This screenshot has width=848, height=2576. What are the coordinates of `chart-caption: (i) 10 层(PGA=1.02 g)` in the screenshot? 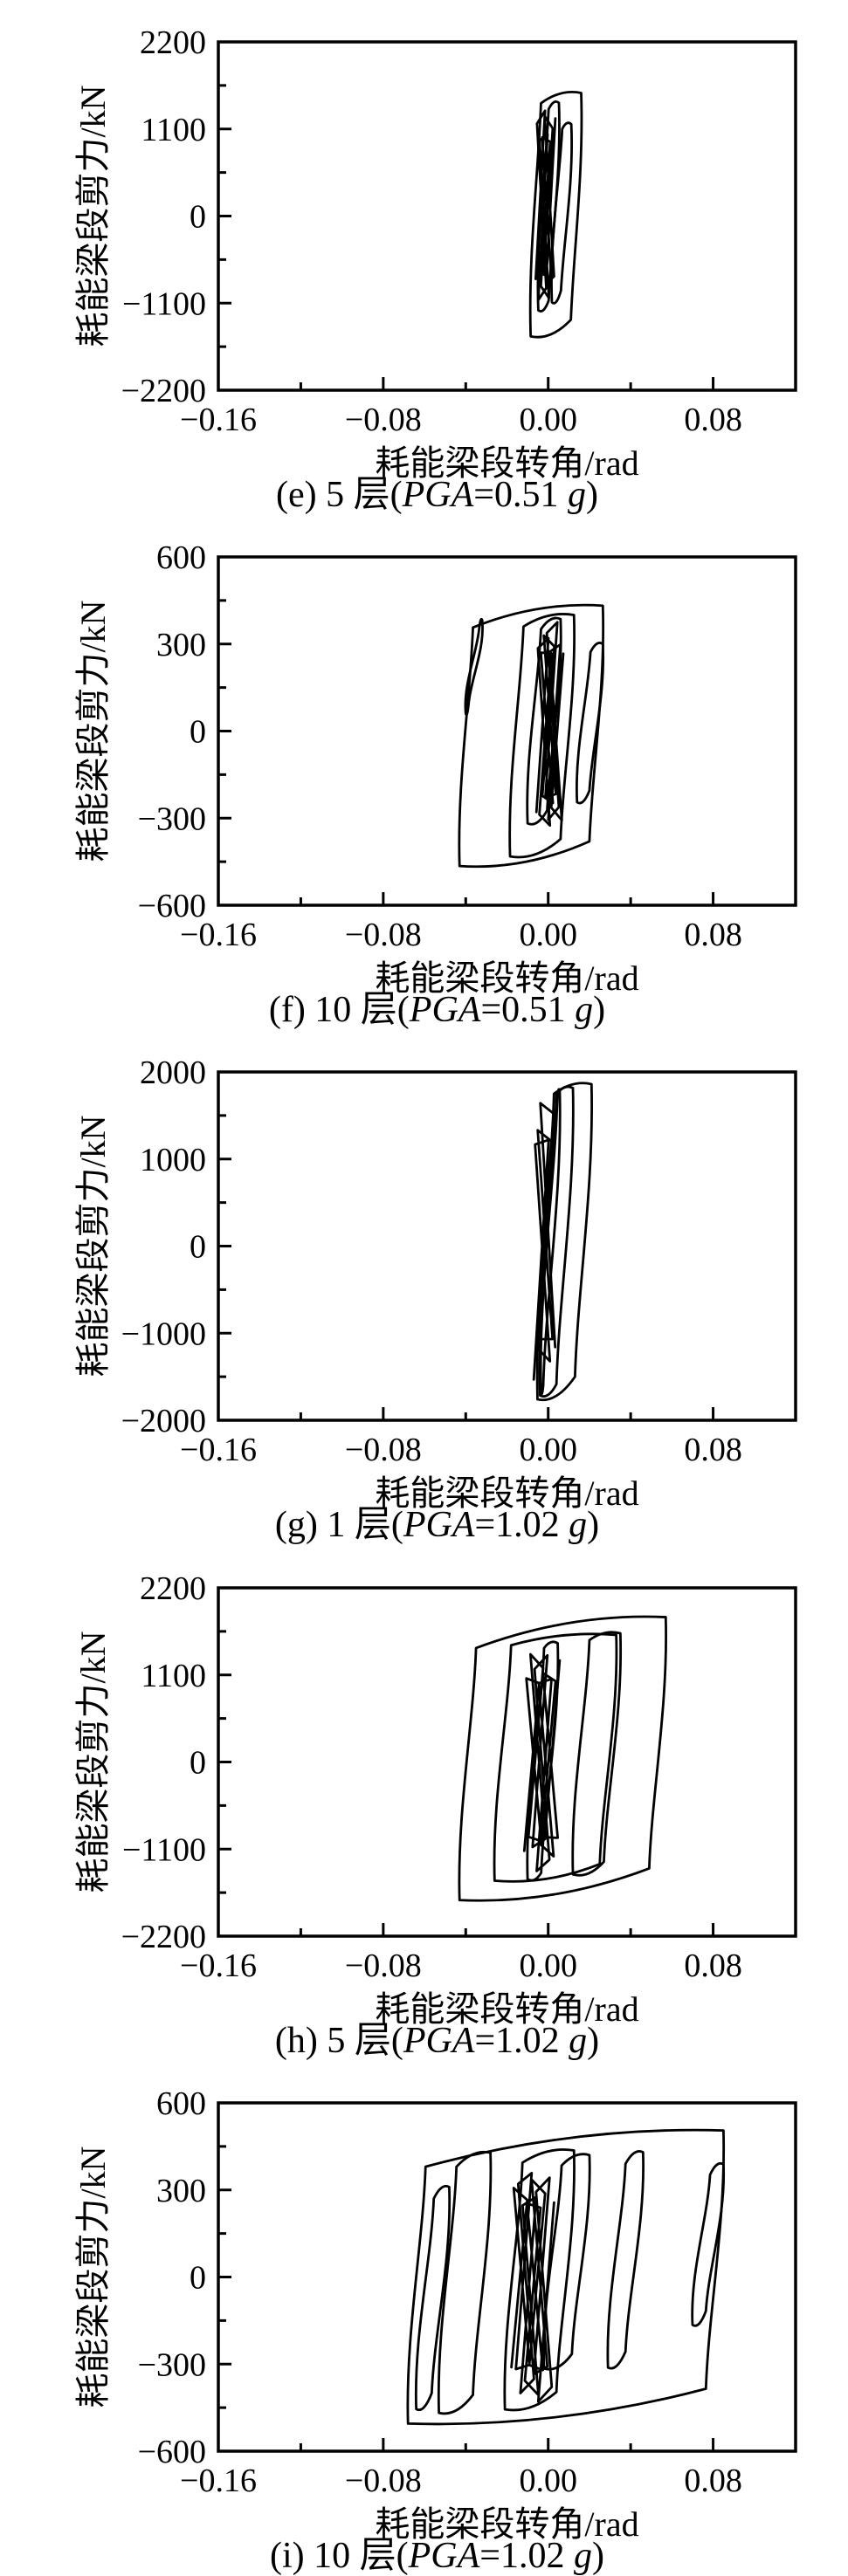 It's located at (437, 2556).